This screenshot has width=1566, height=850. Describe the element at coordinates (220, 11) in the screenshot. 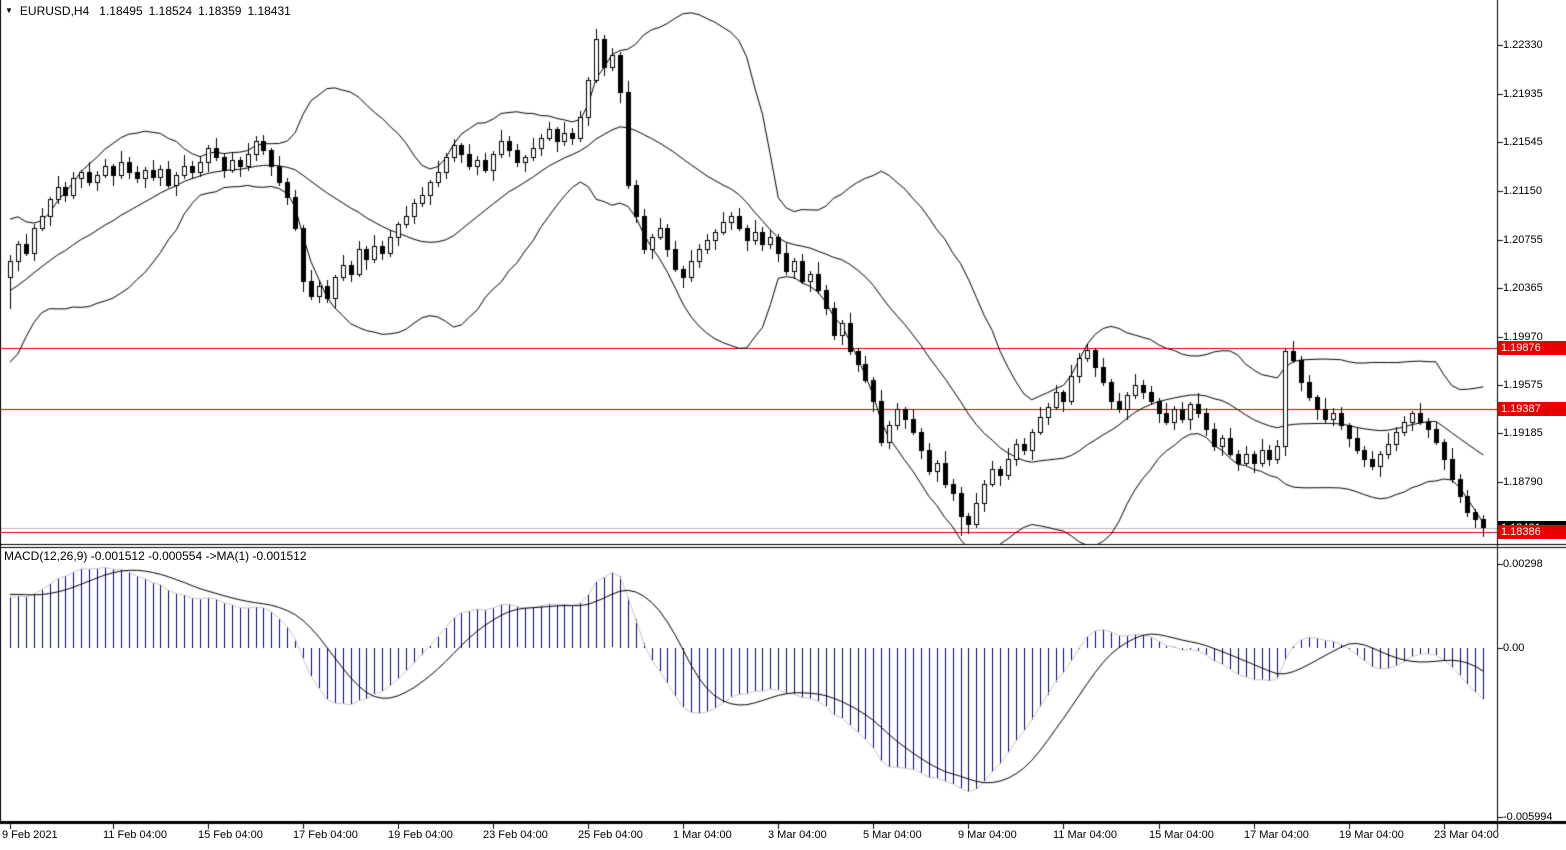

I see `low-value: 1.18359` at that location.